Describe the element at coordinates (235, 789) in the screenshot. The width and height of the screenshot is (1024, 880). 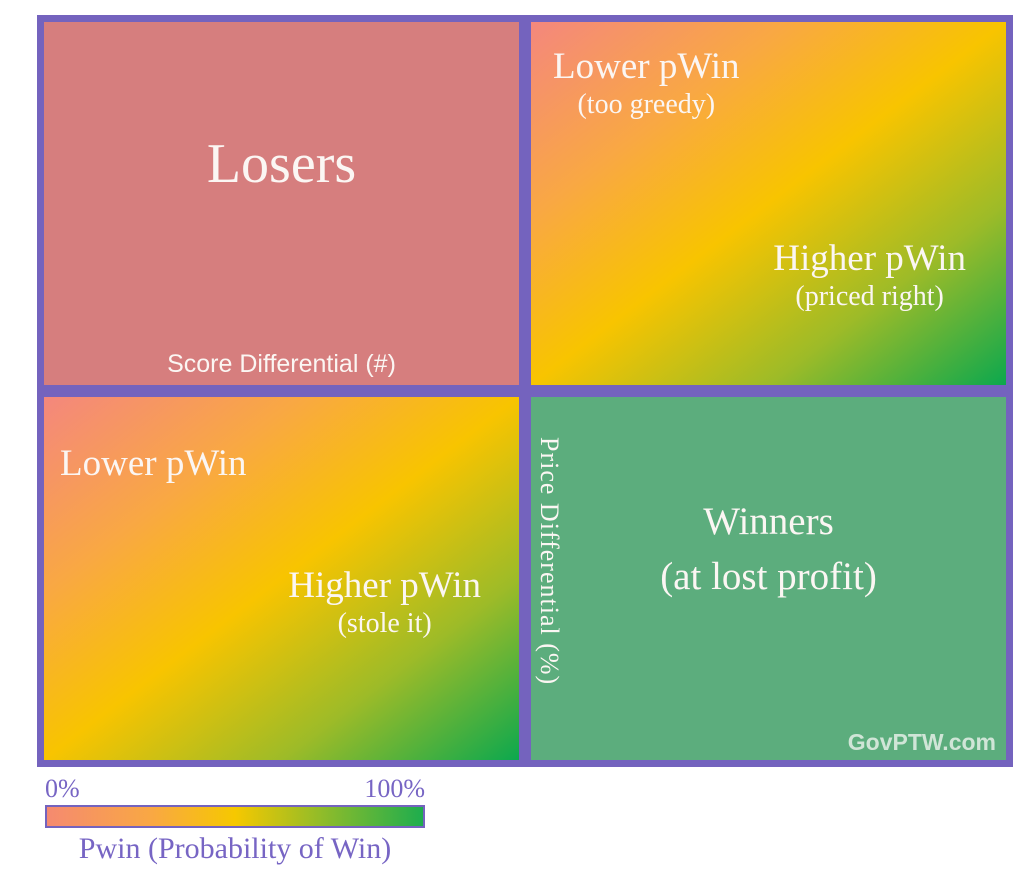
I see `legend-scale-labels: 0% 100%` at that location.